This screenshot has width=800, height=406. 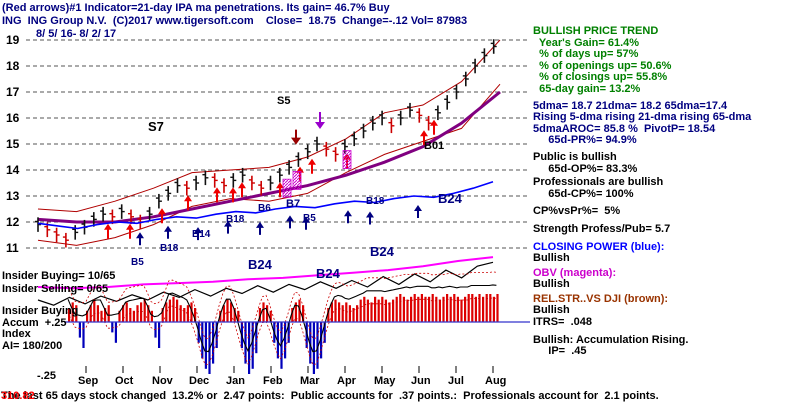 I want to click on ai-value-label: AI= 180/200, so click(x=32, y=346).